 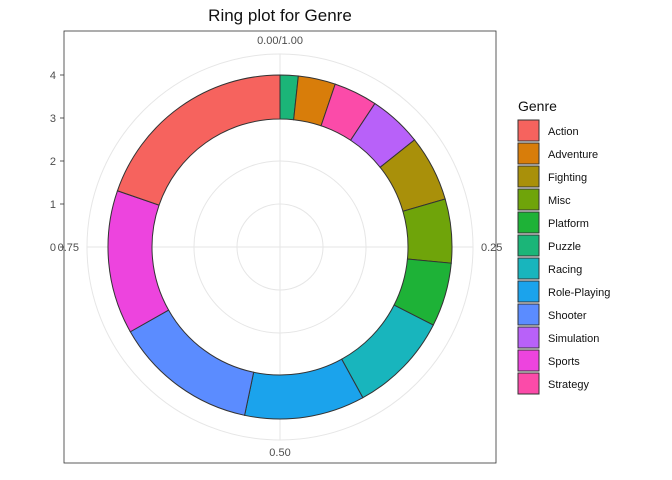 What do you see at coordinates (563, 132) in the screenshot?
I see `legend-label: Action` at bounding box center [563, 132].